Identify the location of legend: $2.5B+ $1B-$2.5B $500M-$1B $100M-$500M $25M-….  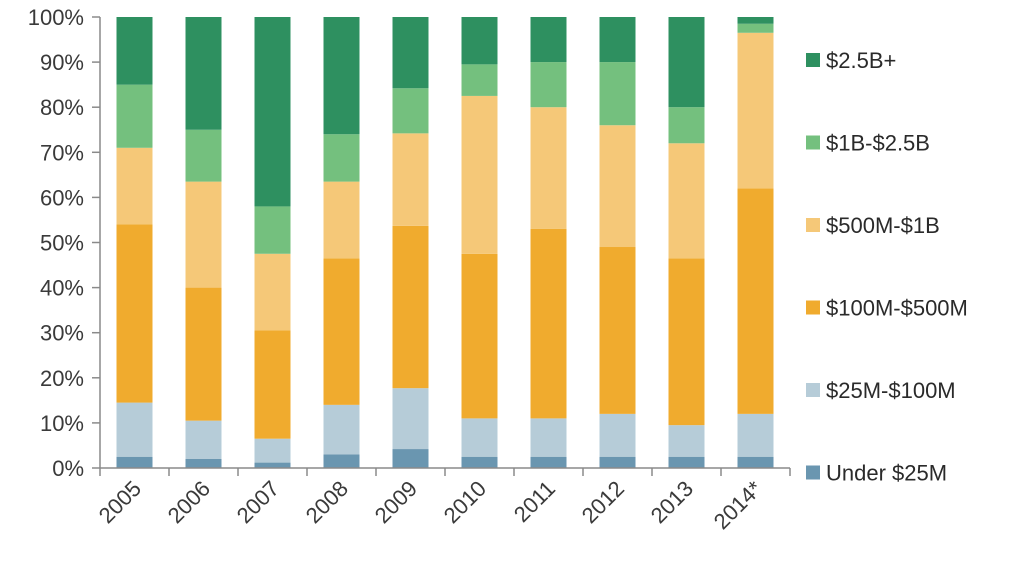
(887, 267).